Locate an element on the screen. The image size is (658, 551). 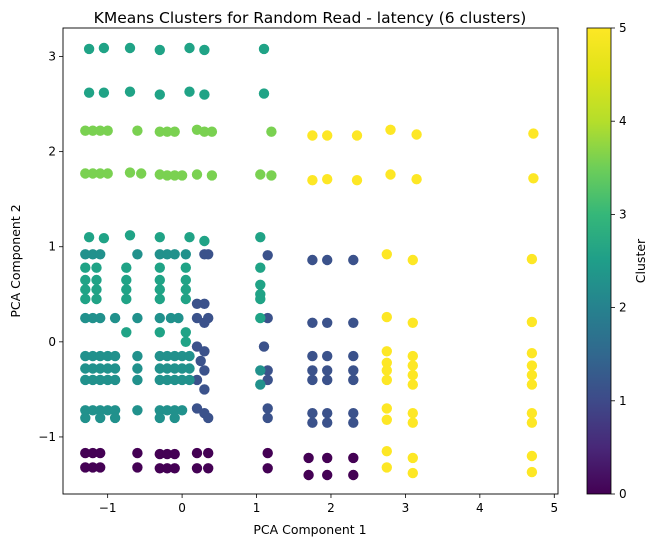
colorbar-tick-label: 4 is located at coordinates (623, 121).